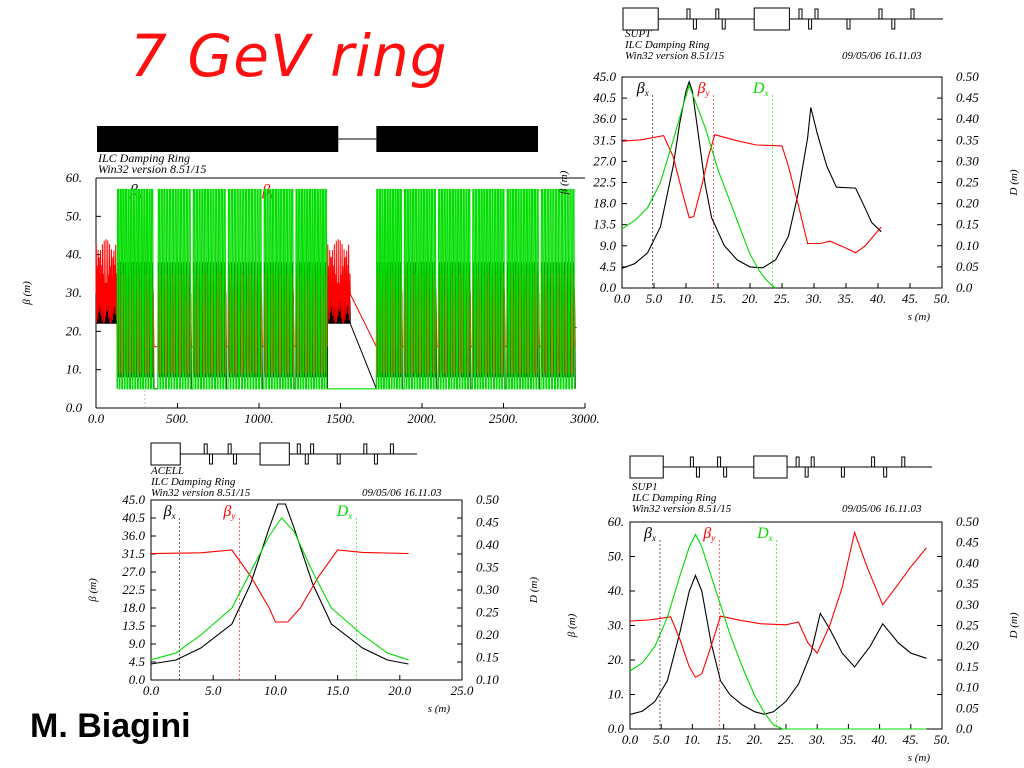 Image resolution: width=1024 pixels, height=768 pixels. I want to click on y2-tick-label: 0.50, so click(967, 521).